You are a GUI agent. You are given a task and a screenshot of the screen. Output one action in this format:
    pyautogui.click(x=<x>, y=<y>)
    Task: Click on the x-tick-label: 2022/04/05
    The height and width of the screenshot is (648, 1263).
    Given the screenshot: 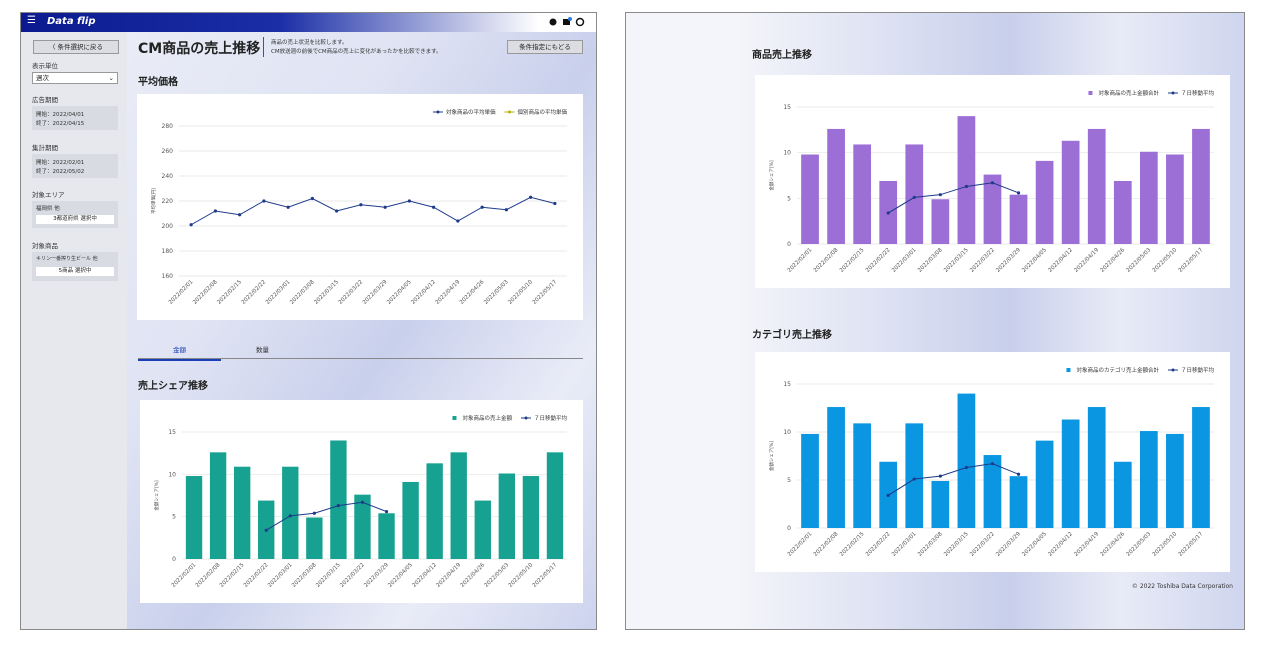 What is the action you would take?
    pyautogui.click(x=399, y=292)
    